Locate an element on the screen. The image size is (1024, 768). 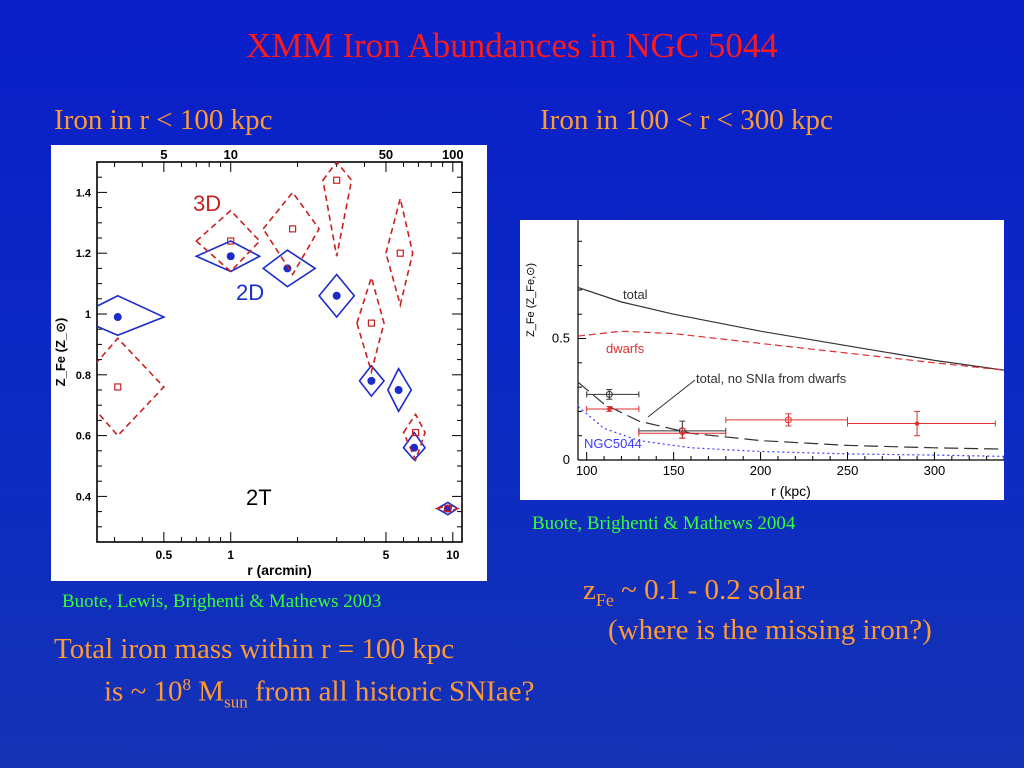
series-line-longdash is located at coordinates (791, 415).